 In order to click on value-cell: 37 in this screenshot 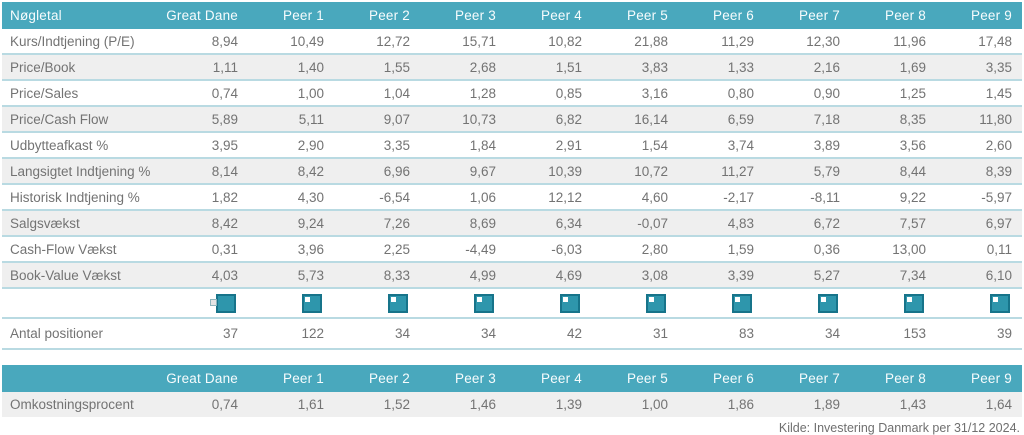, I will do `click(205, 334)`.